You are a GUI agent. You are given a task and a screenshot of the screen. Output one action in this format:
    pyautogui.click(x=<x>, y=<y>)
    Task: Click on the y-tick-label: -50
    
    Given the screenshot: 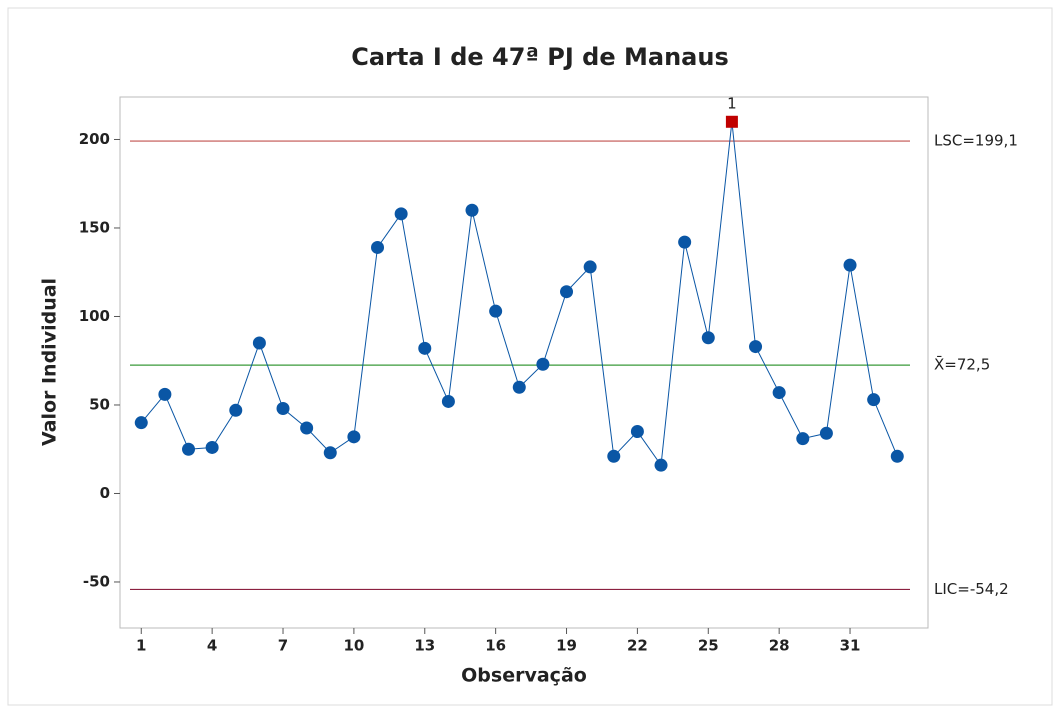 What is the action you would take?
    pyautogui.click(x=96, y=581)
    